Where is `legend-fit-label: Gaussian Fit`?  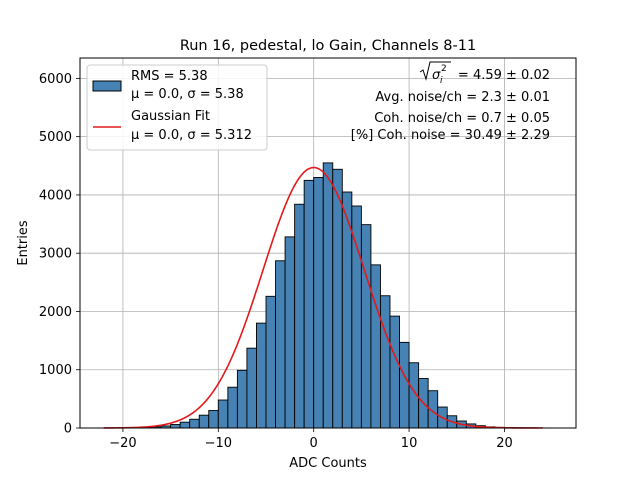
legend-fit-label: Gaussian Fit is located at coordinates (170, 116).